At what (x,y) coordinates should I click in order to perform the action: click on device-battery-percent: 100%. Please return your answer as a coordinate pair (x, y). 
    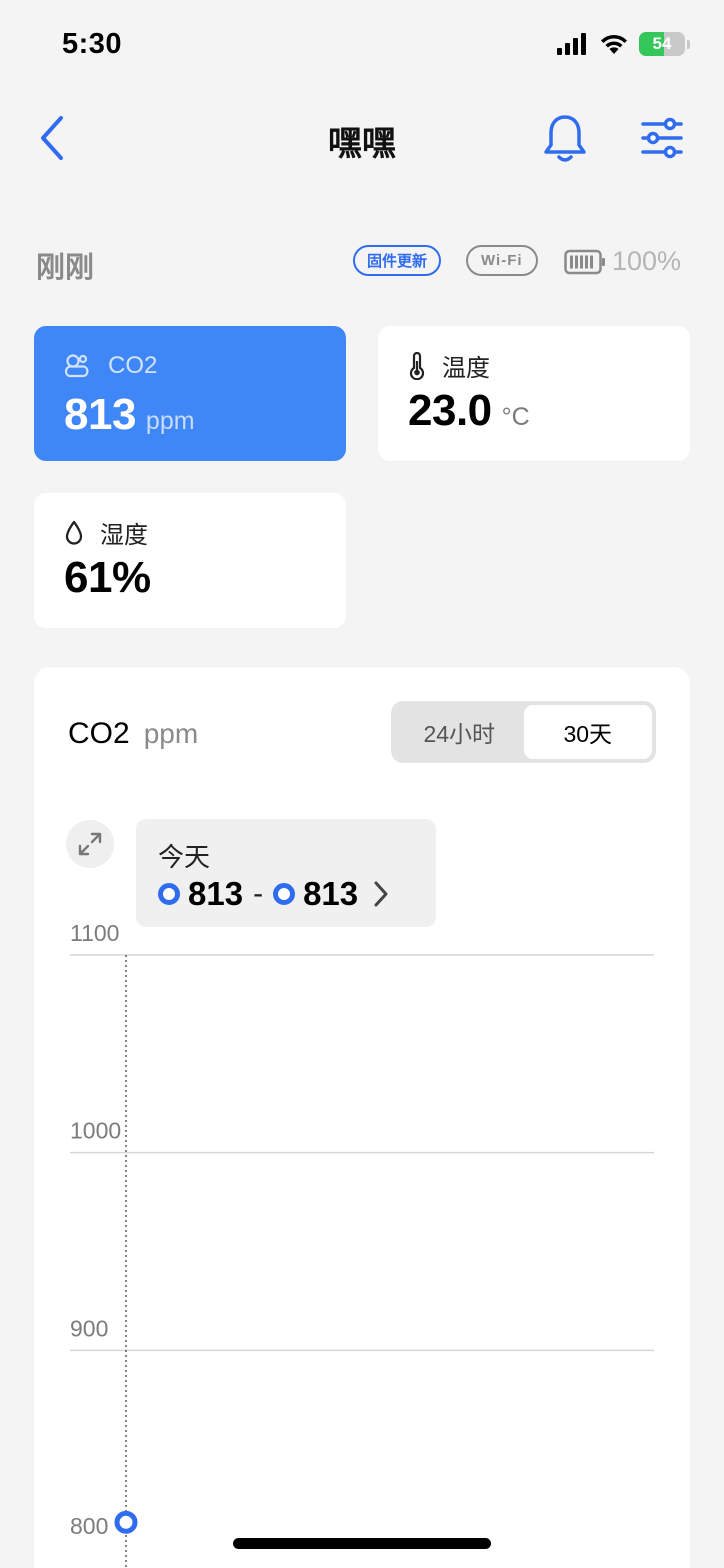
    Looking at the image, I should click on (647, 261).